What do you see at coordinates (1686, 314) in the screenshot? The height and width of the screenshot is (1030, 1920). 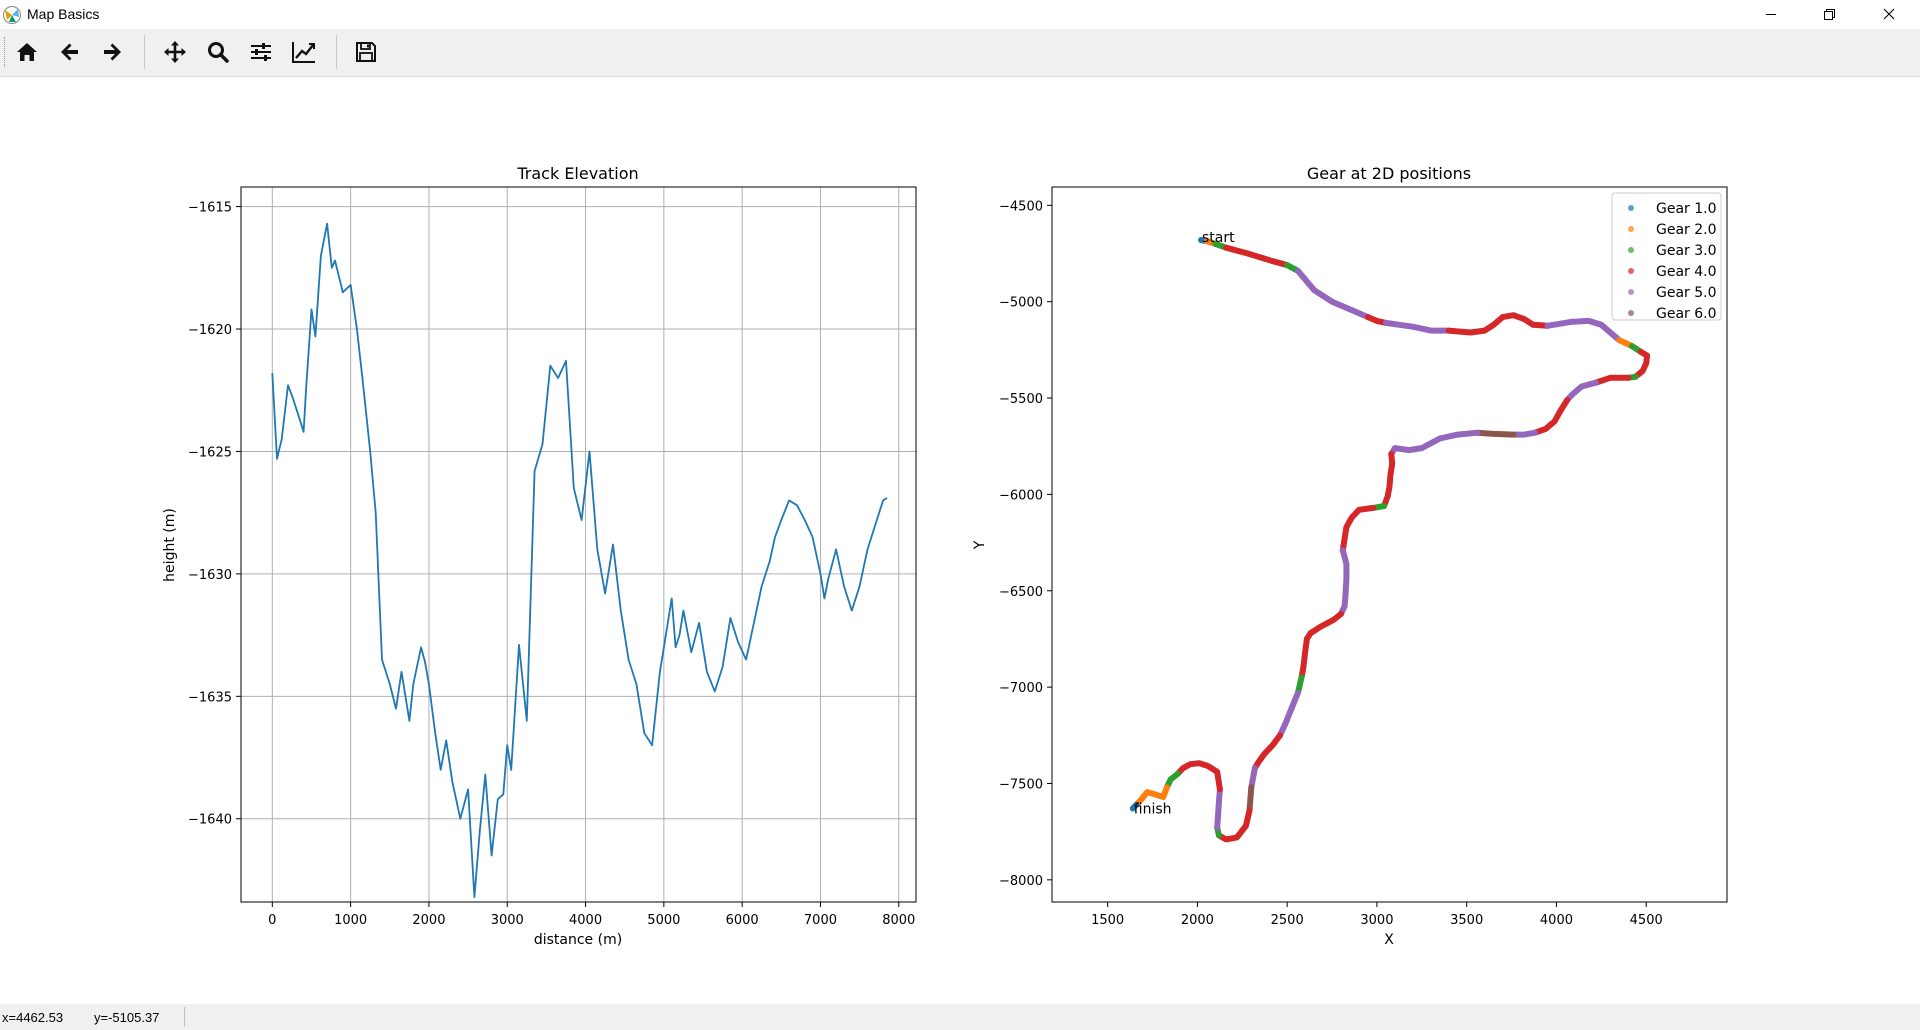 I see `legend-label-gear-6: Gear 6.0` at bounding box center [1686, 314].